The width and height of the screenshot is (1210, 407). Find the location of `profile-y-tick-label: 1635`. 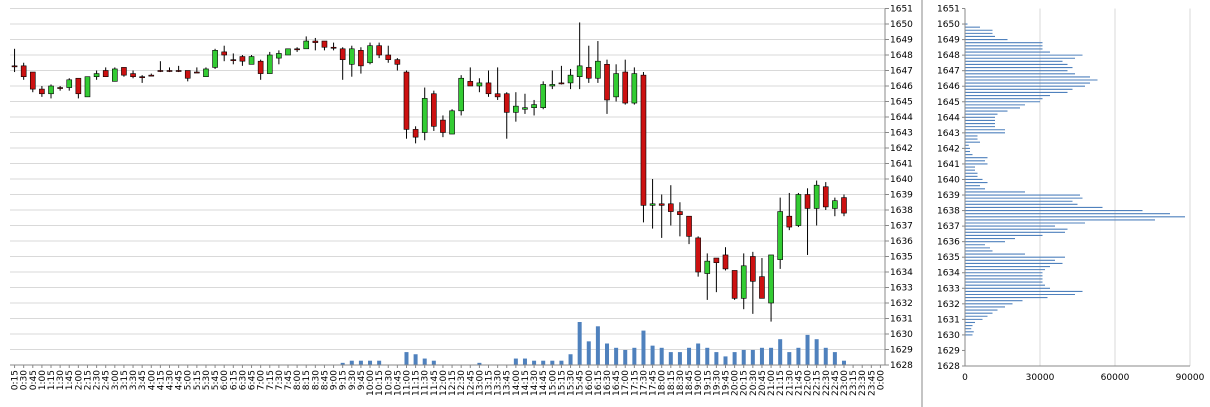

profile-y-tick-label: 1635 is located at coordinates (948, 258).